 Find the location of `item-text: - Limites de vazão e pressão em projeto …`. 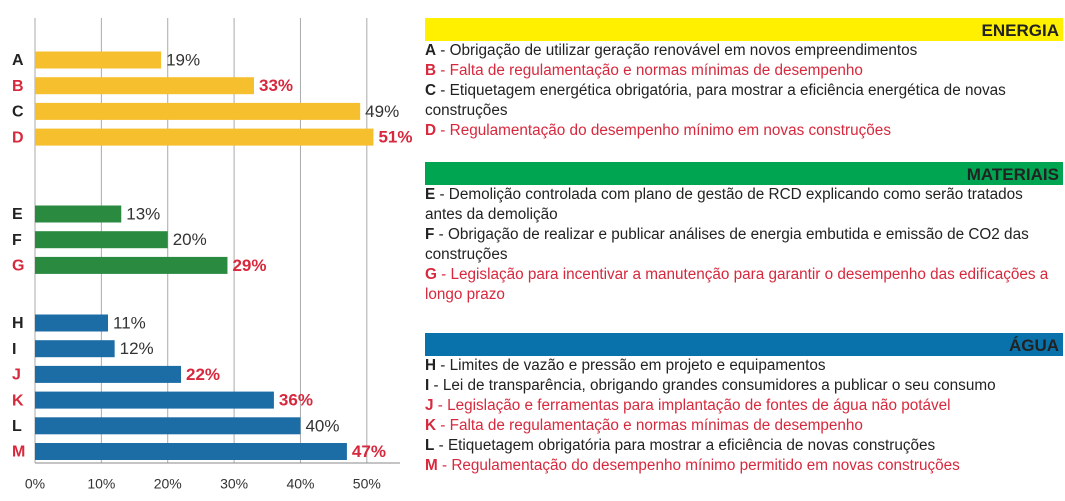

item-text: - Limites de vazão e pressão em projeto … is located at coordinates (631, 365).